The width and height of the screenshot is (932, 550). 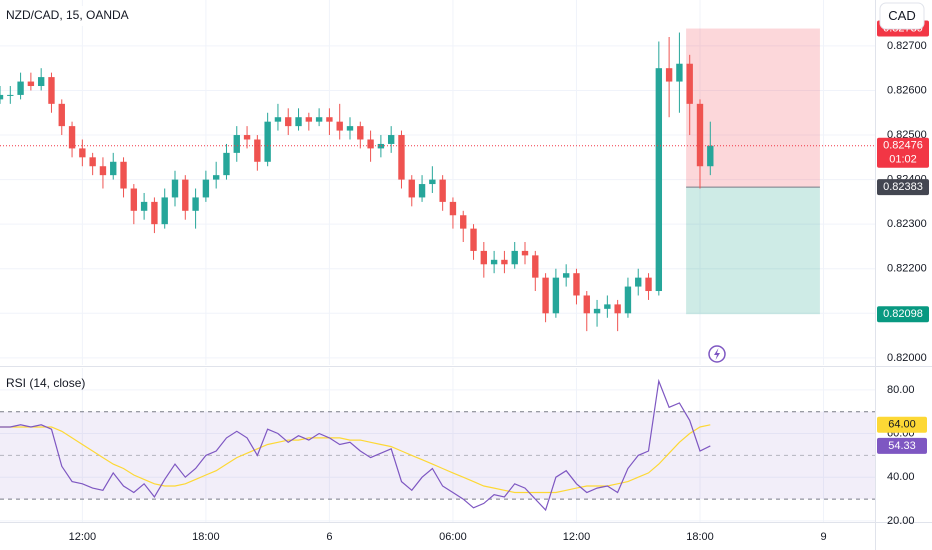 I want to click on alert-bolt, so click(x=717, y=354).